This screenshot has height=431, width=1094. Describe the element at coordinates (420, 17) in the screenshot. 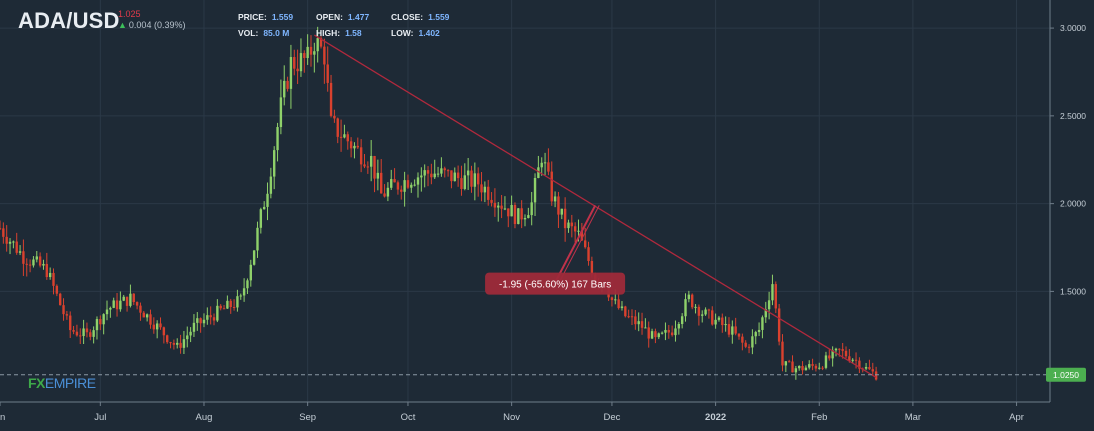

I see `stat-close: CLOSE: 1.559` at that location.